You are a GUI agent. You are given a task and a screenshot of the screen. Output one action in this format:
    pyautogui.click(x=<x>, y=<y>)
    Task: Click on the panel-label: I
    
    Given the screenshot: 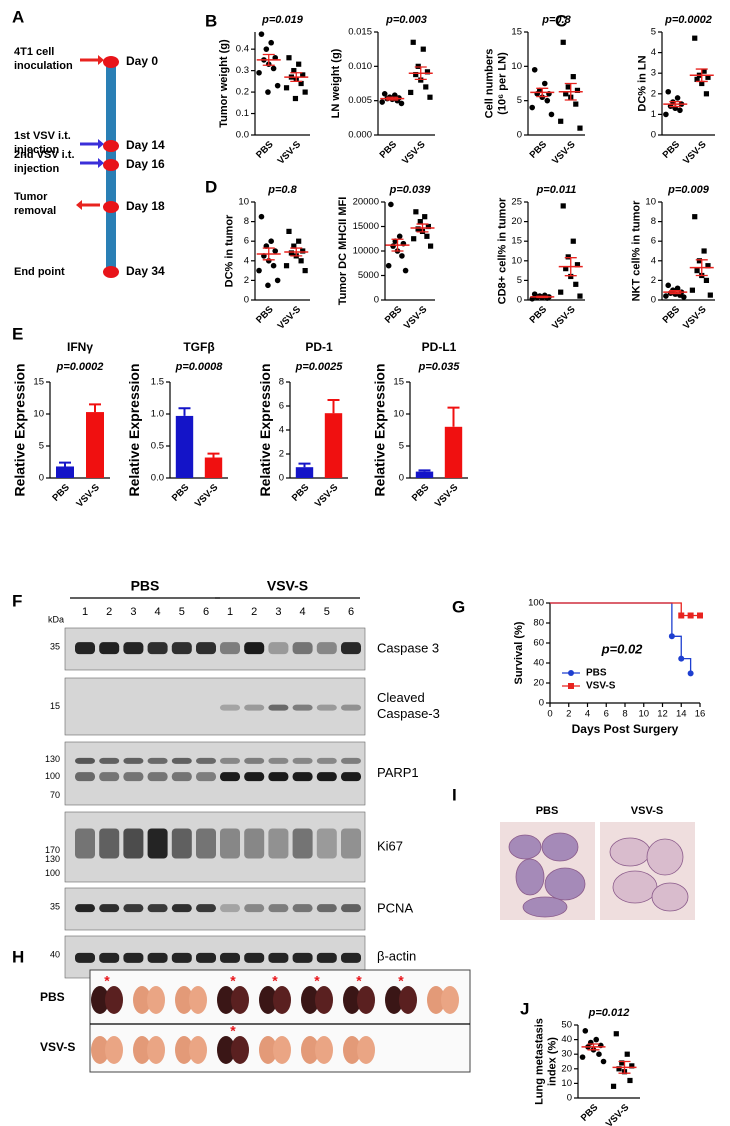 What is the action you would take?
    pyautogui.click(x=454, y=794)
    